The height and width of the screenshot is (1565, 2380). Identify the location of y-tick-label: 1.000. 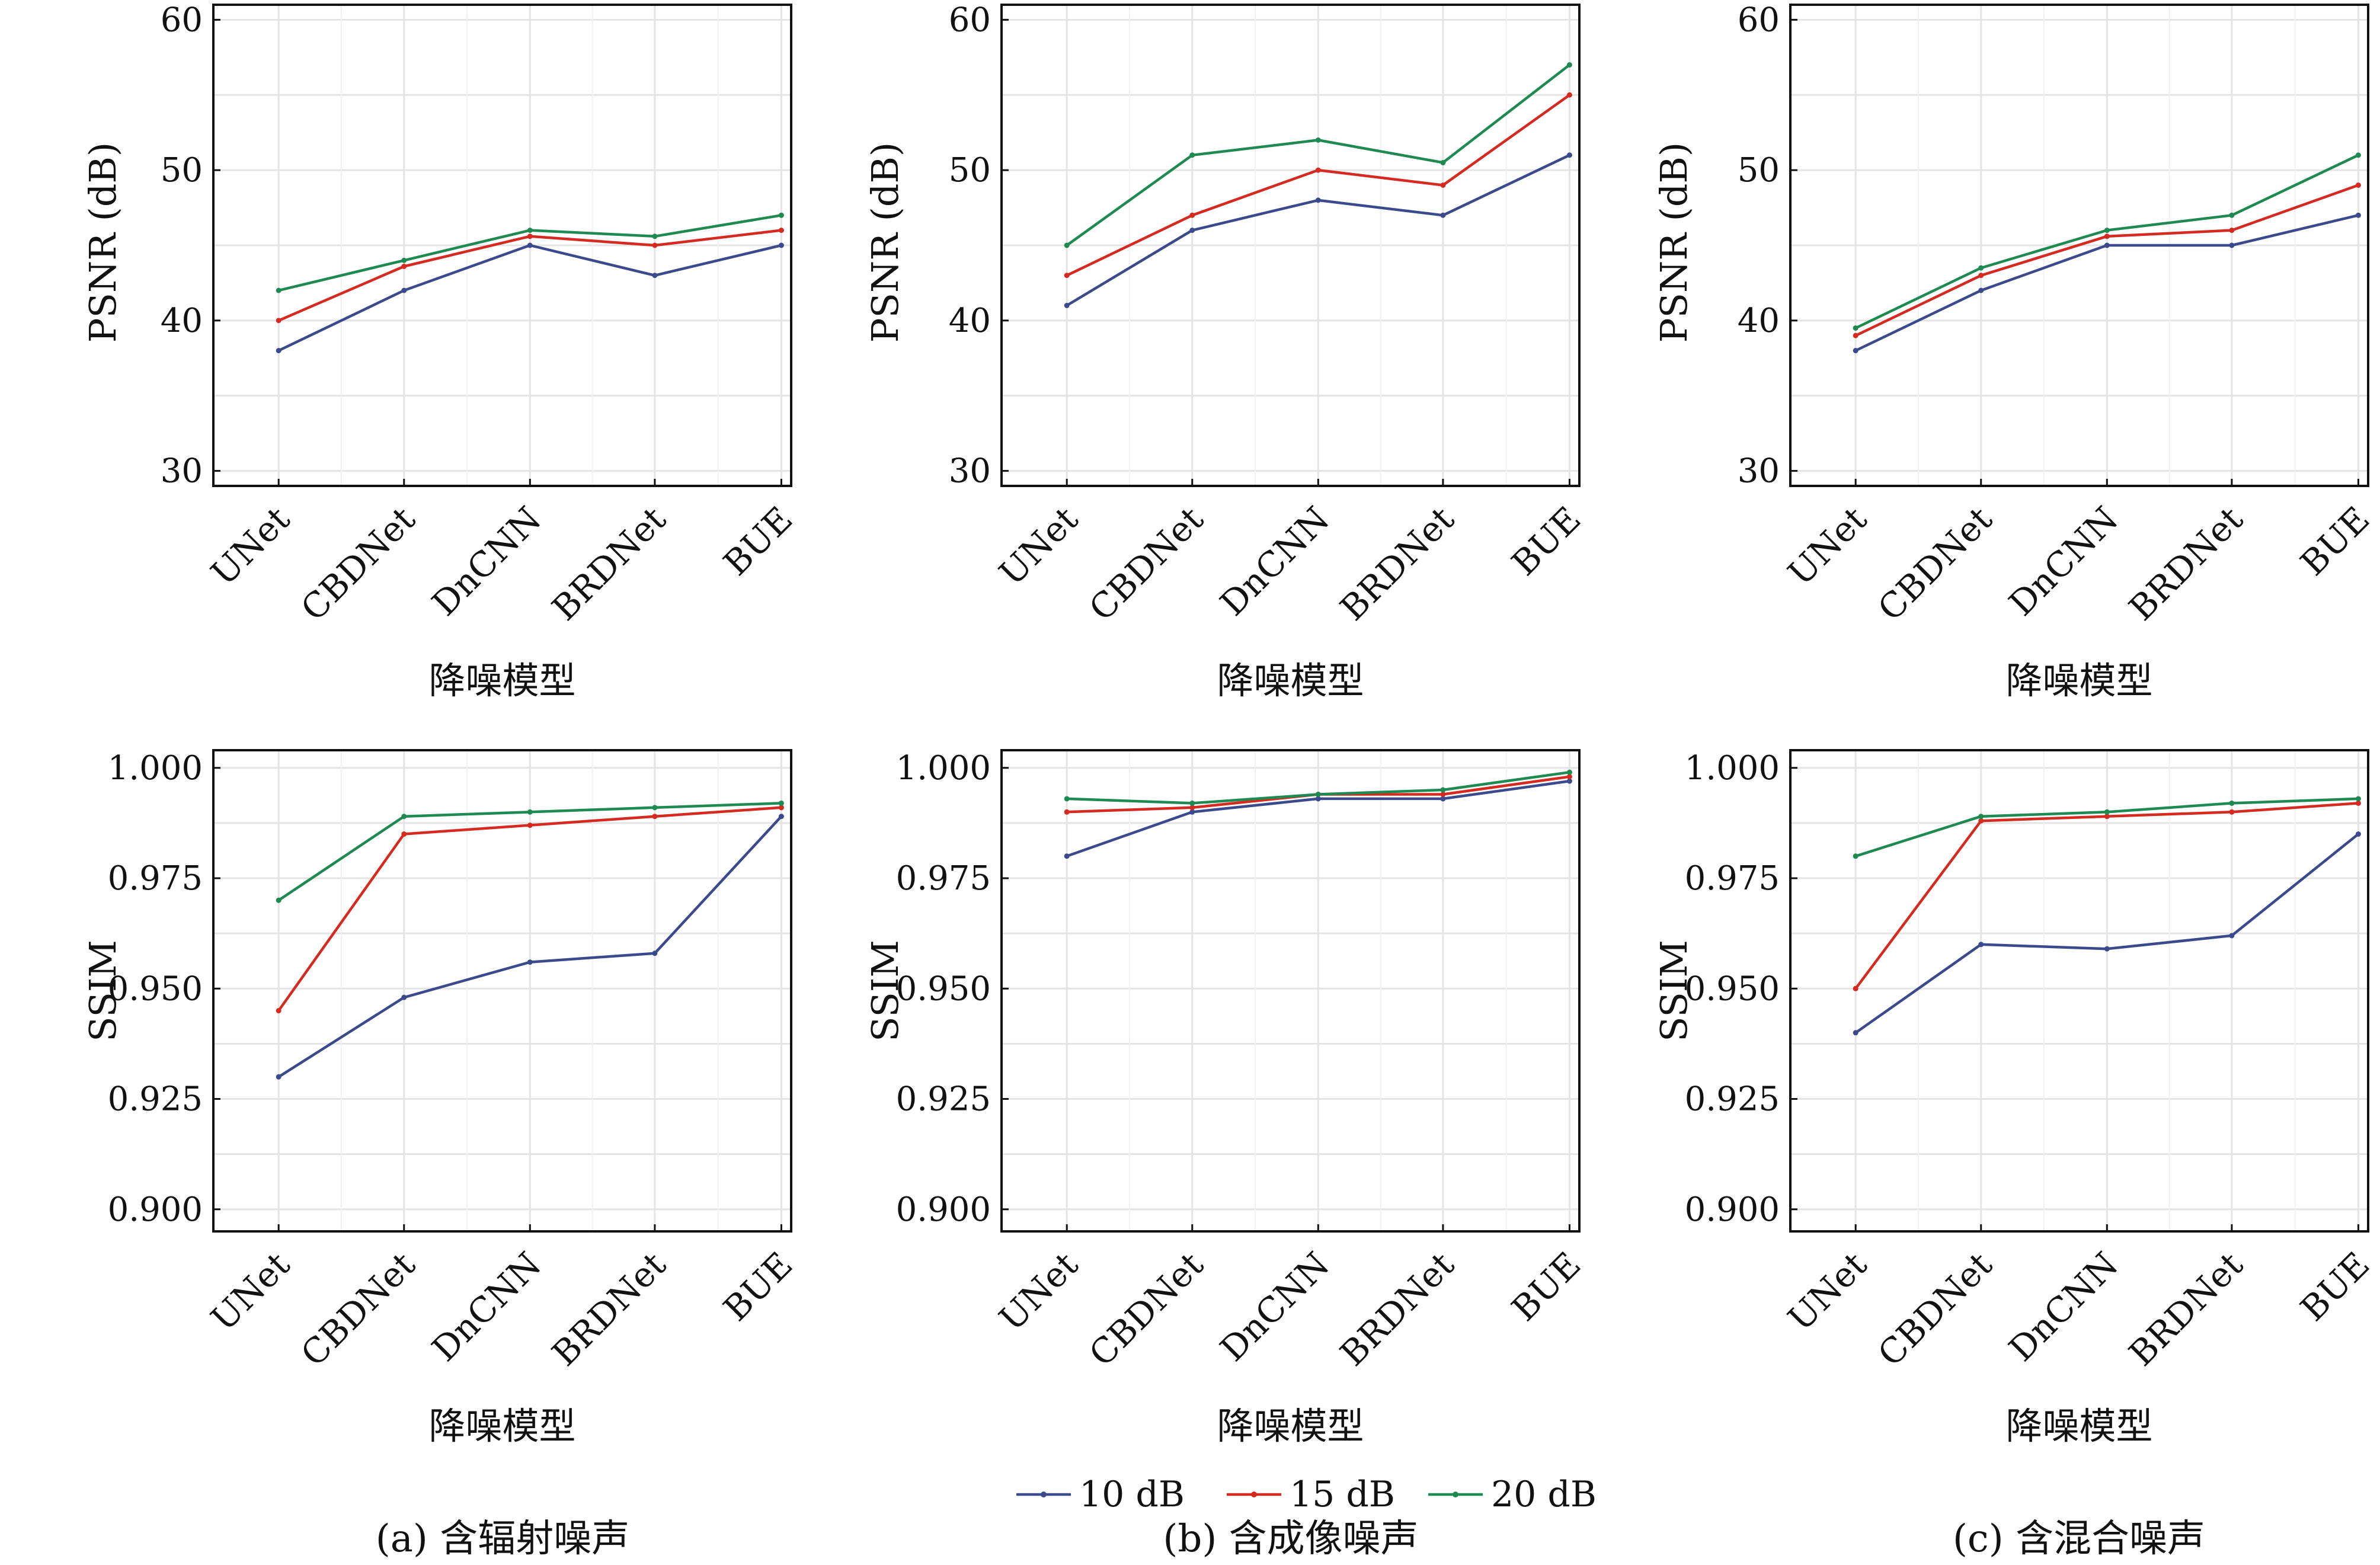
(156, 769).